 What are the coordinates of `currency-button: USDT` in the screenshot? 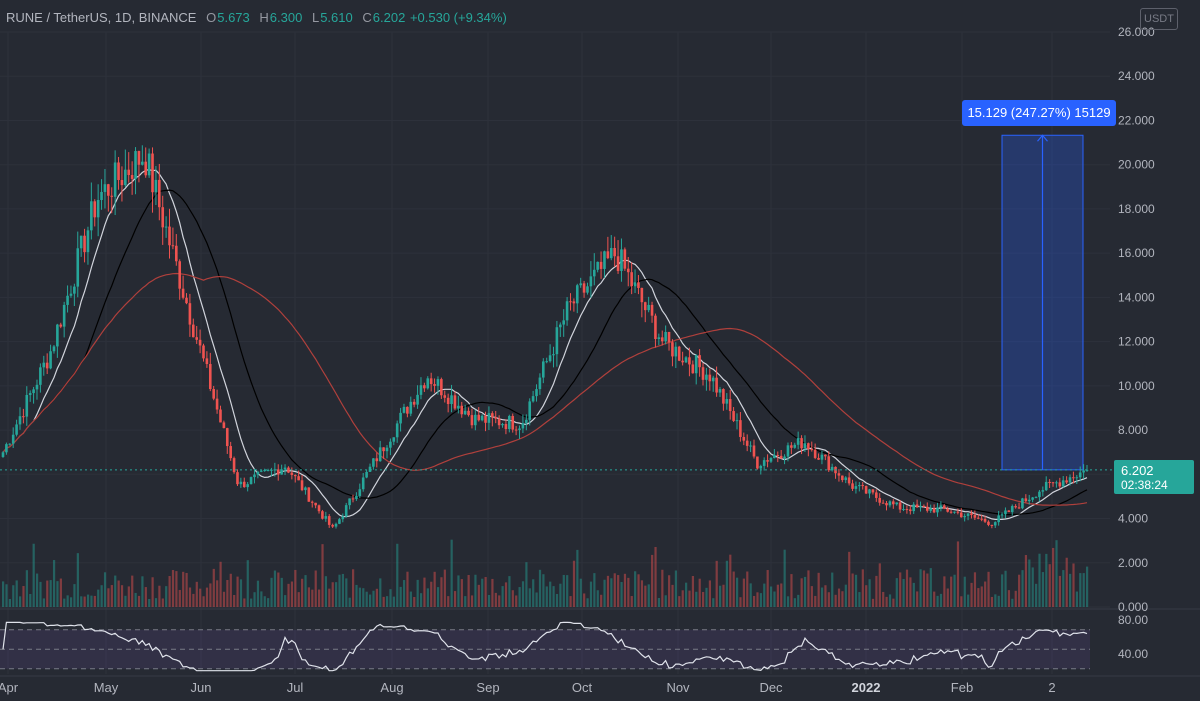 It's located at (1159, 19).